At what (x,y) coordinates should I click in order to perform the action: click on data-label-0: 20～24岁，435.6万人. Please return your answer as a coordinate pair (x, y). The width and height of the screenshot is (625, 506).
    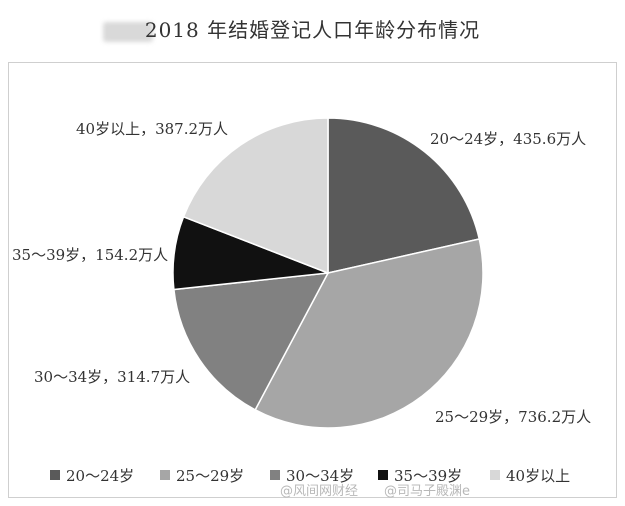
    Looking at the image, I should click on (508, 139).